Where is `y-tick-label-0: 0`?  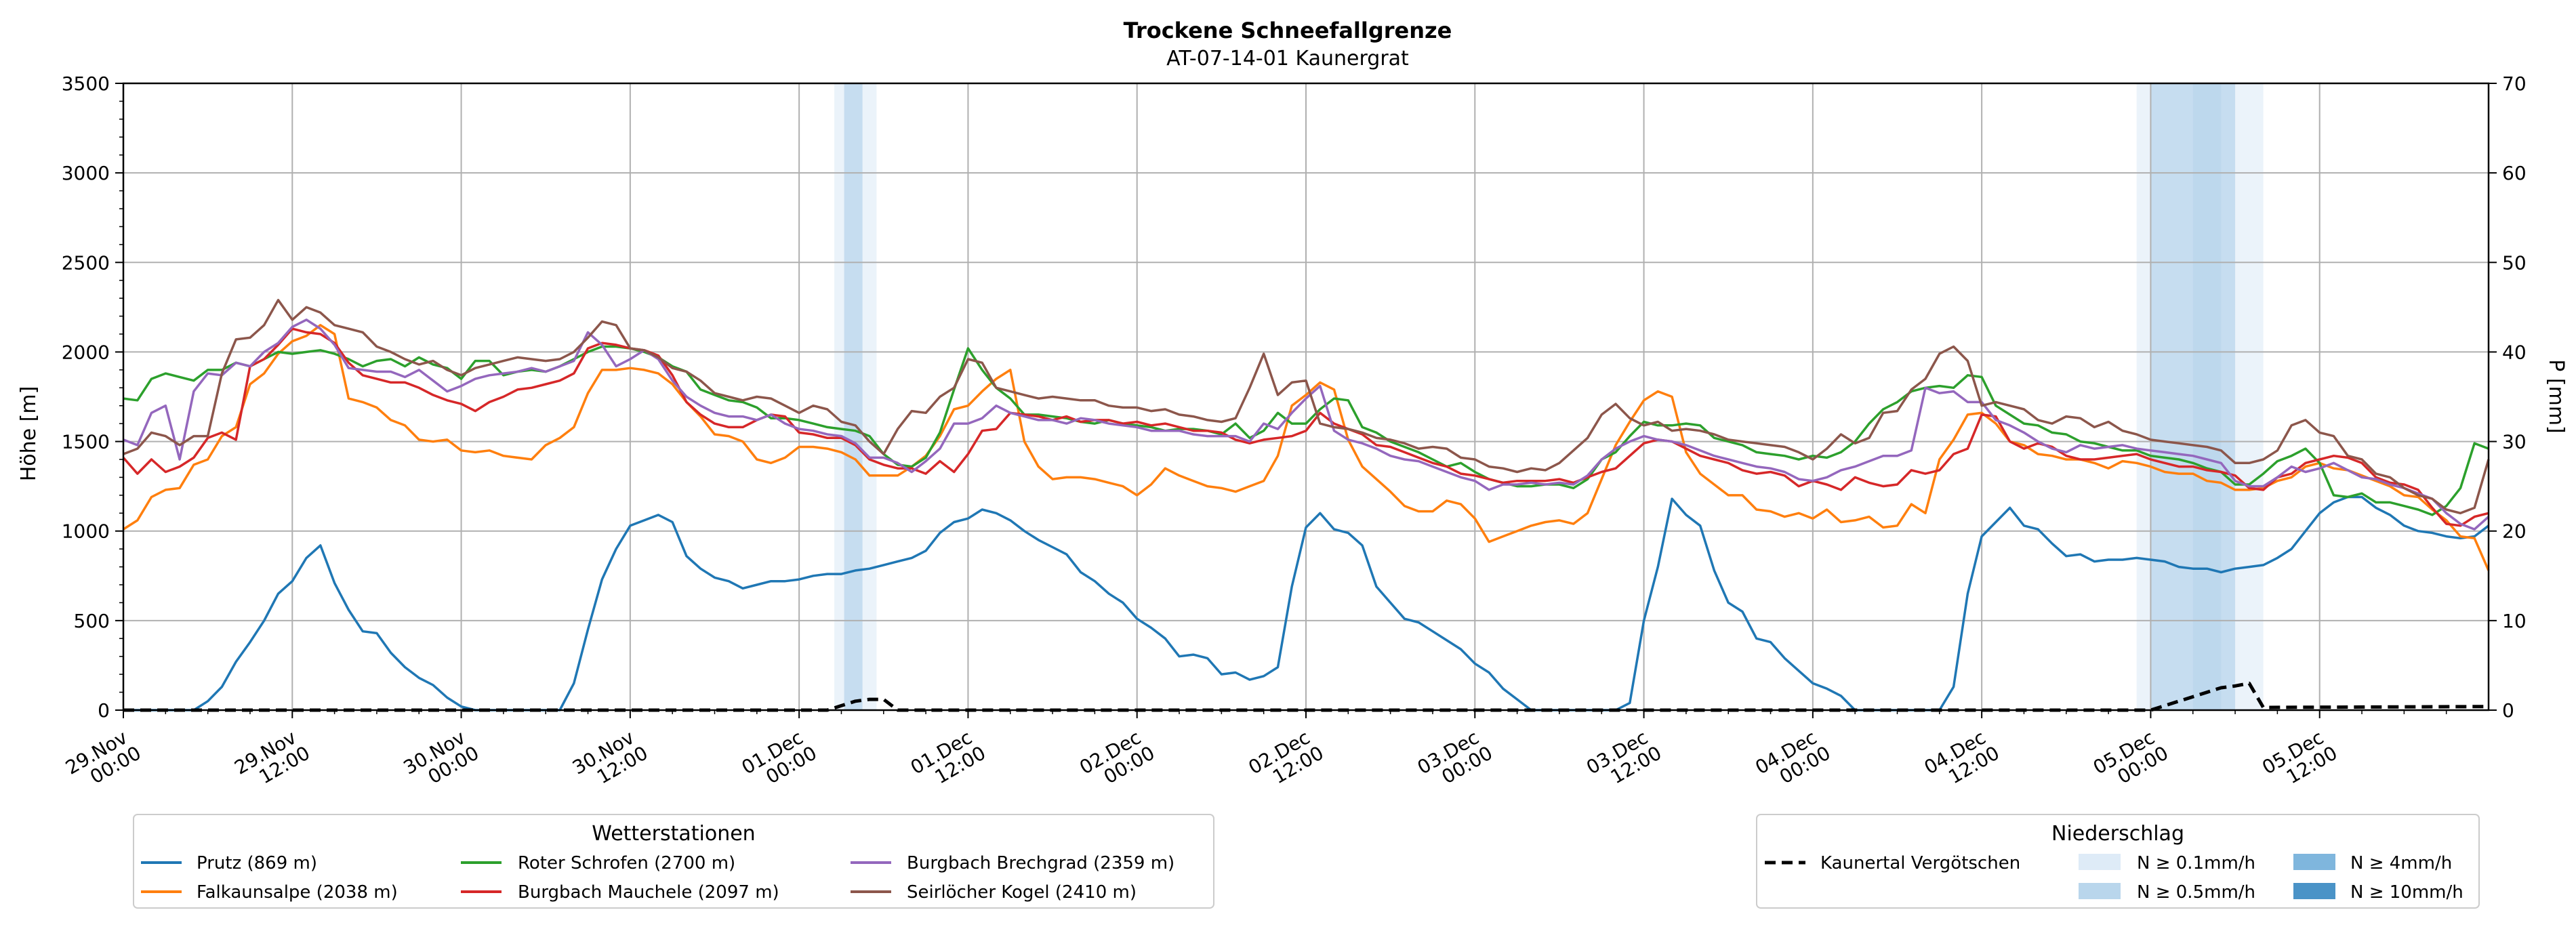
y-tick-label-0: 0 is located at coordinates (104, 710).